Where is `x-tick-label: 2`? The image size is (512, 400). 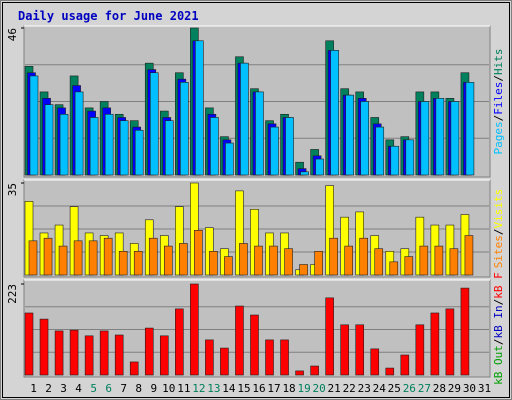 x-tick-label: 2 is located at coordinates (48, 388).